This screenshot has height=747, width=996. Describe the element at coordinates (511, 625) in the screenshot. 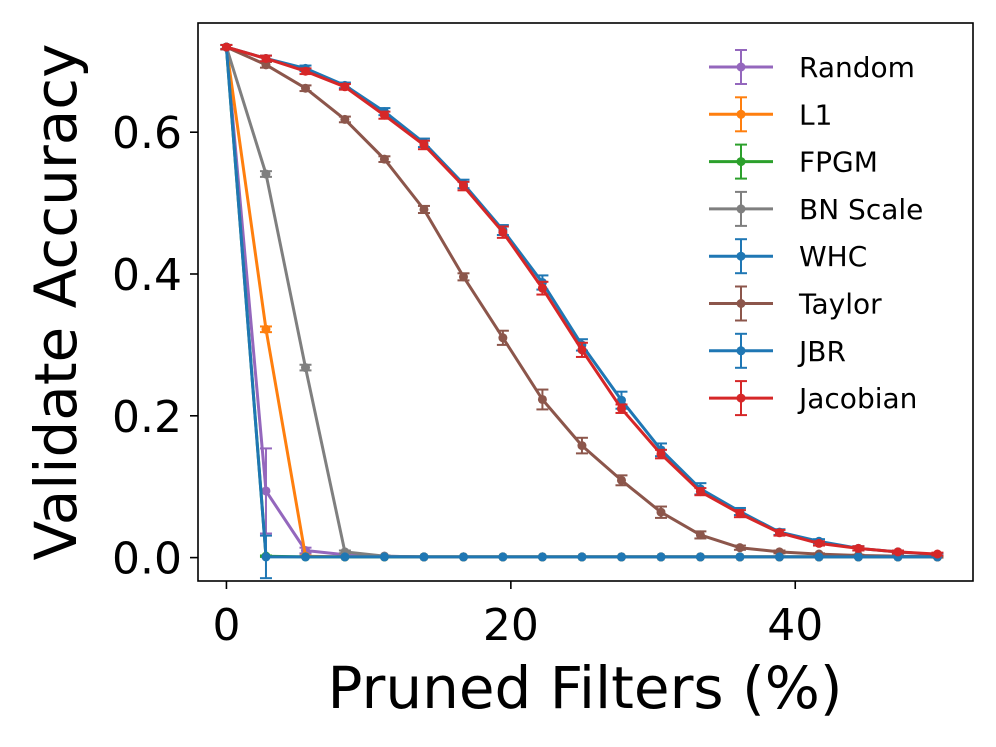

I see `x-tick-label: 20` at that location.